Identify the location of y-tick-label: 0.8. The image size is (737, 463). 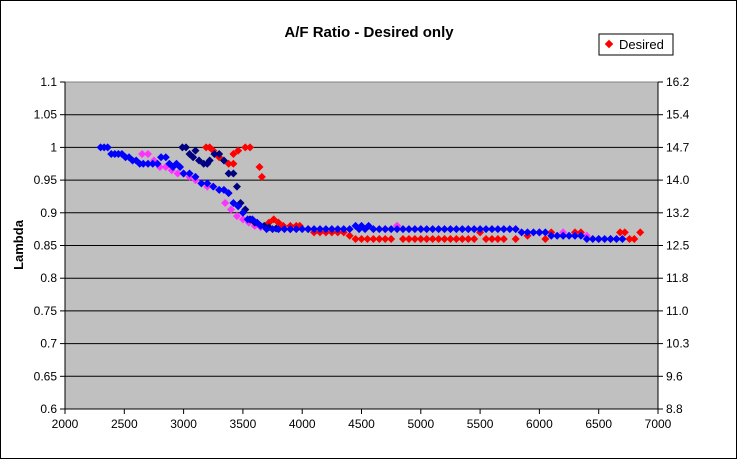
(48, 278).